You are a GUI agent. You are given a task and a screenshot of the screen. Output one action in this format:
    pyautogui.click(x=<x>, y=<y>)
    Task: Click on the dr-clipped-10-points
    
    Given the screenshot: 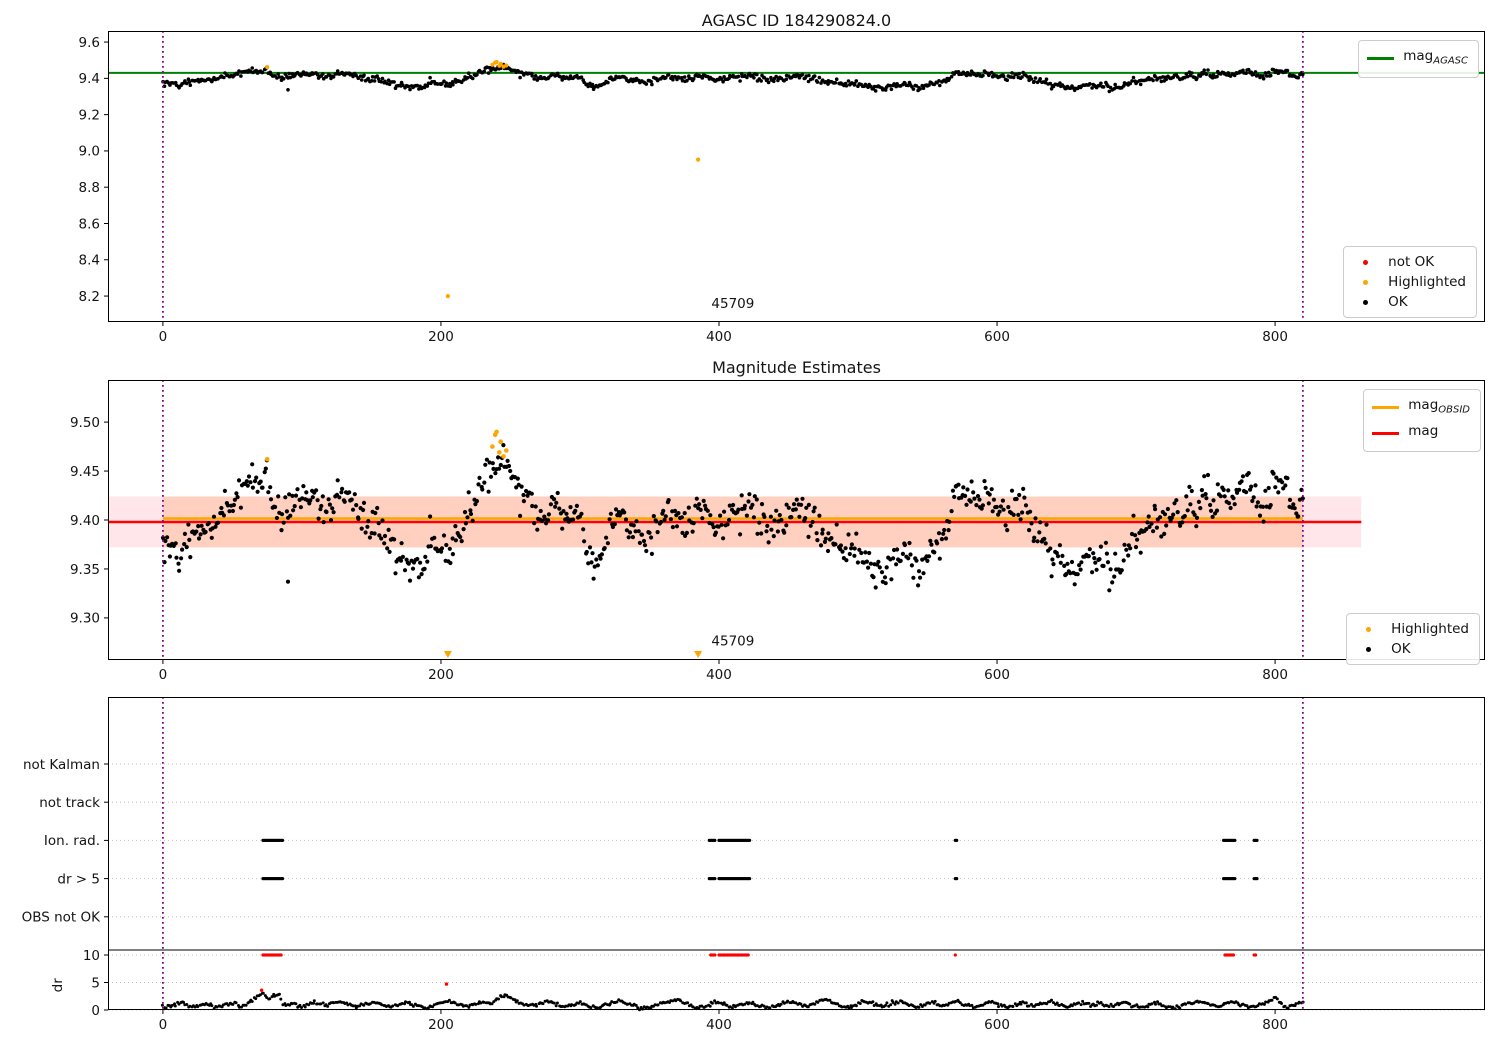 What is the action you would take?
    pyautogui.click(x=759, y=955)
    